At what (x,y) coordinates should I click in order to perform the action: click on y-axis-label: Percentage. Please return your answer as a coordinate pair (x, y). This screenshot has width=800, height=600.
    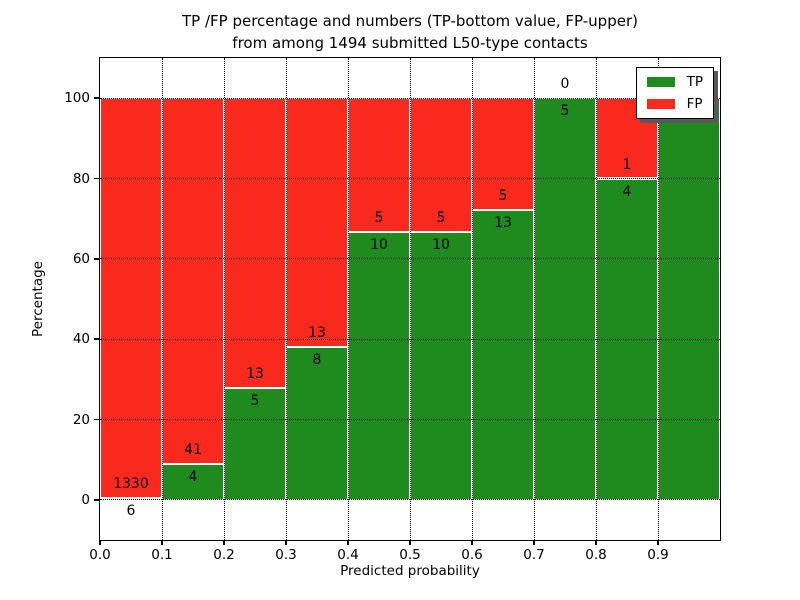
    Looking at the image, I should click on (38, 299).